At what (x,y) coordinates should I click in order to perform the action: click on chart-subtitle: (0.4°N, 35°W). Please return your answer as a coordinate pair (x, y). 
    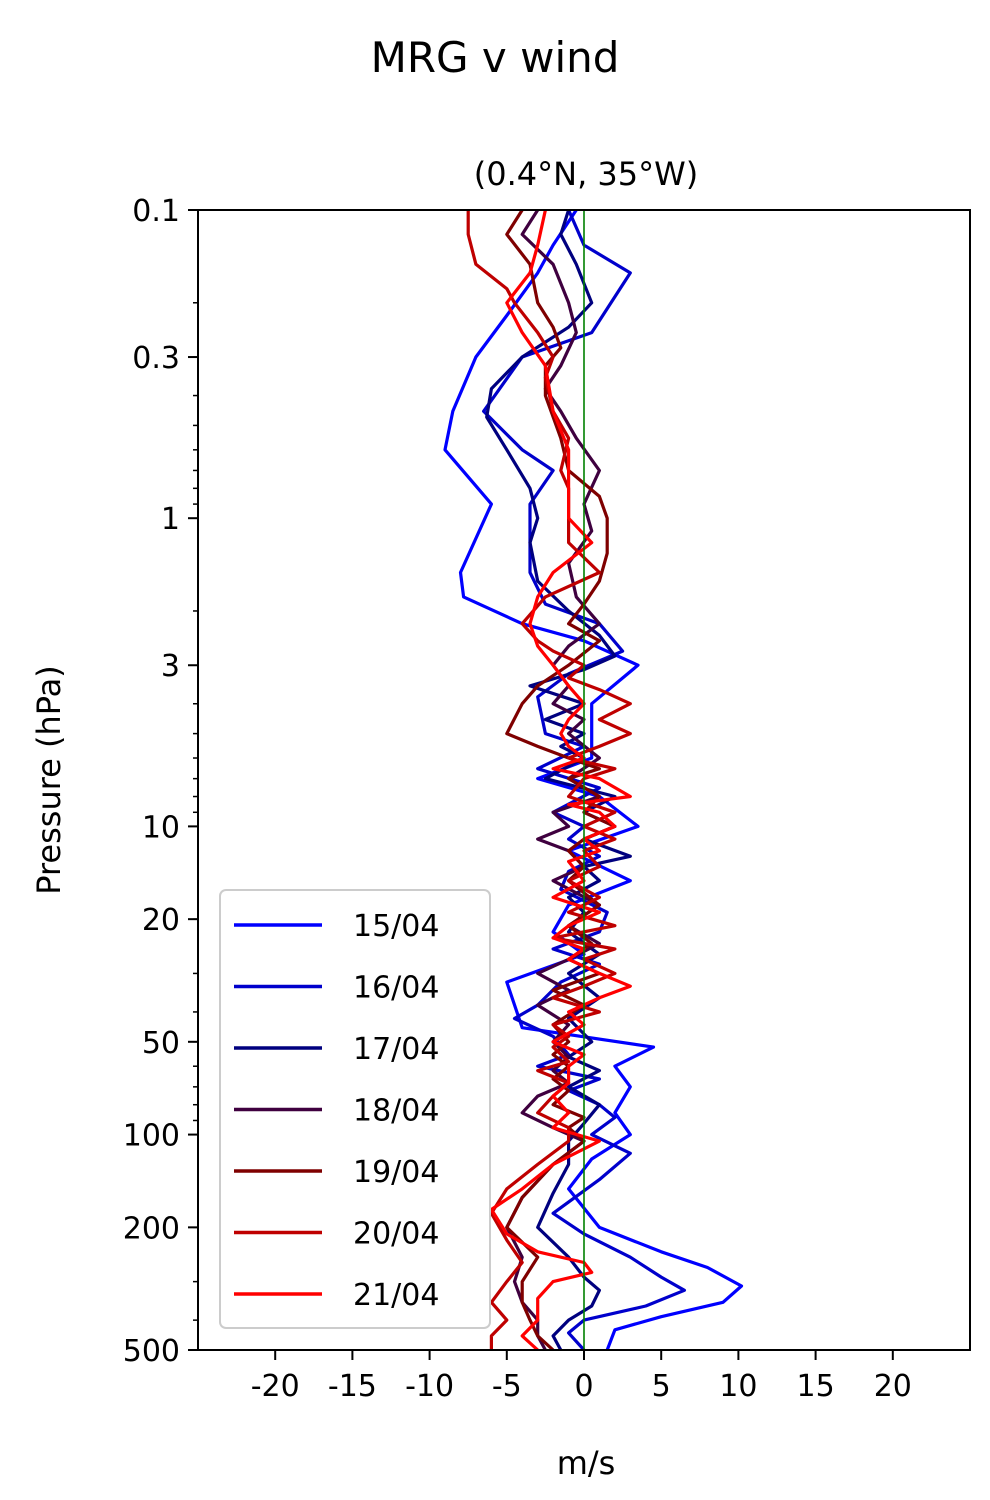
    Looking at the image, I should click on (586, 174).